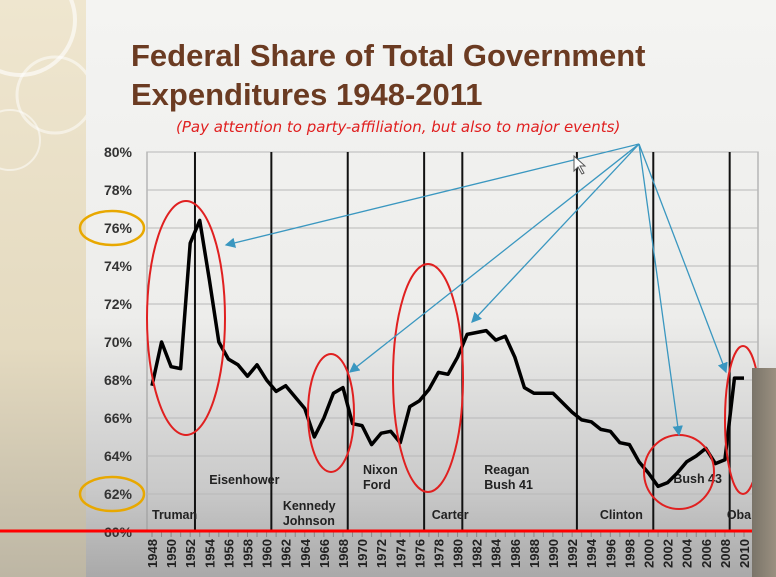 This screenshot has height=577, width=776. Describe the element at coordinates (534, 553) in the screenshot. I see `x-tick-label: 1988` at that location.